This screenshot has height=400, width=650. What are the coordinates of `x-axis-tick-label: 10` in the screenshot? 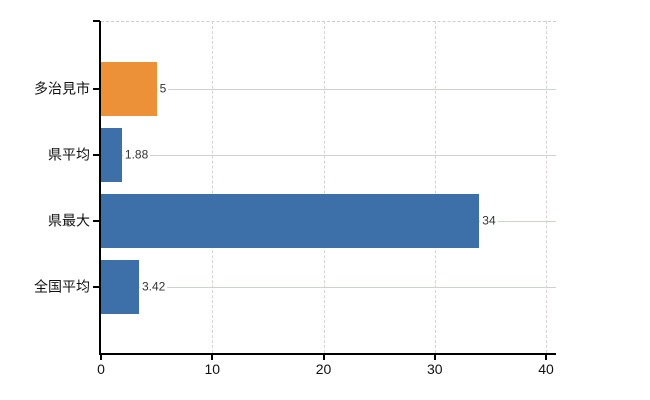 It's located at (212, 369).